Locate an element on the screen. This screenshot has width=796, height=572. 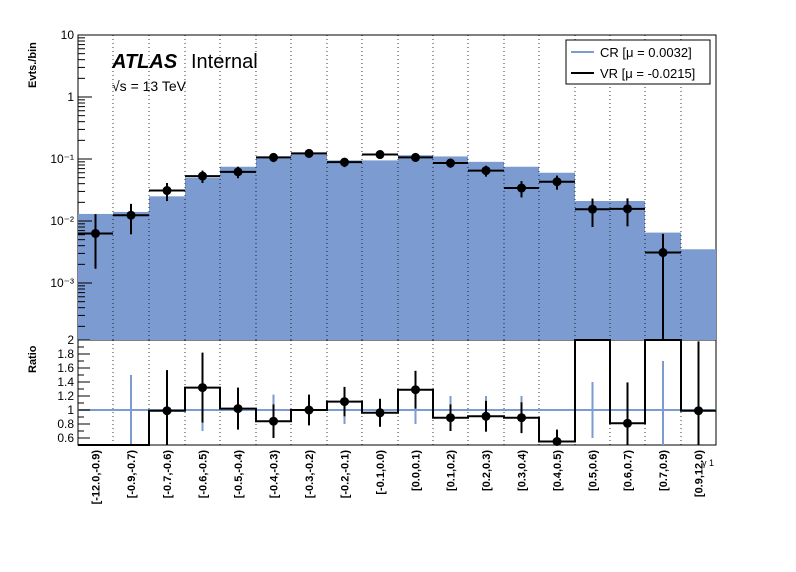
legend-box is located at coordinates (638, 62).